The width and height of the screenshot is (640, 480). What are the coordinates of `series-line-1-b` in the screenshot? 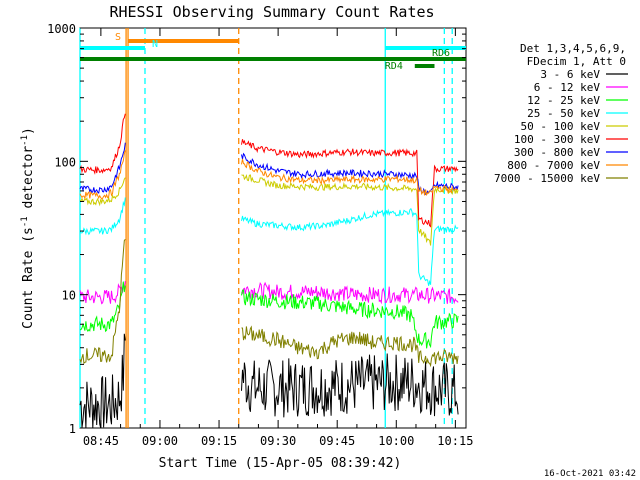 It's located at (350, 293).